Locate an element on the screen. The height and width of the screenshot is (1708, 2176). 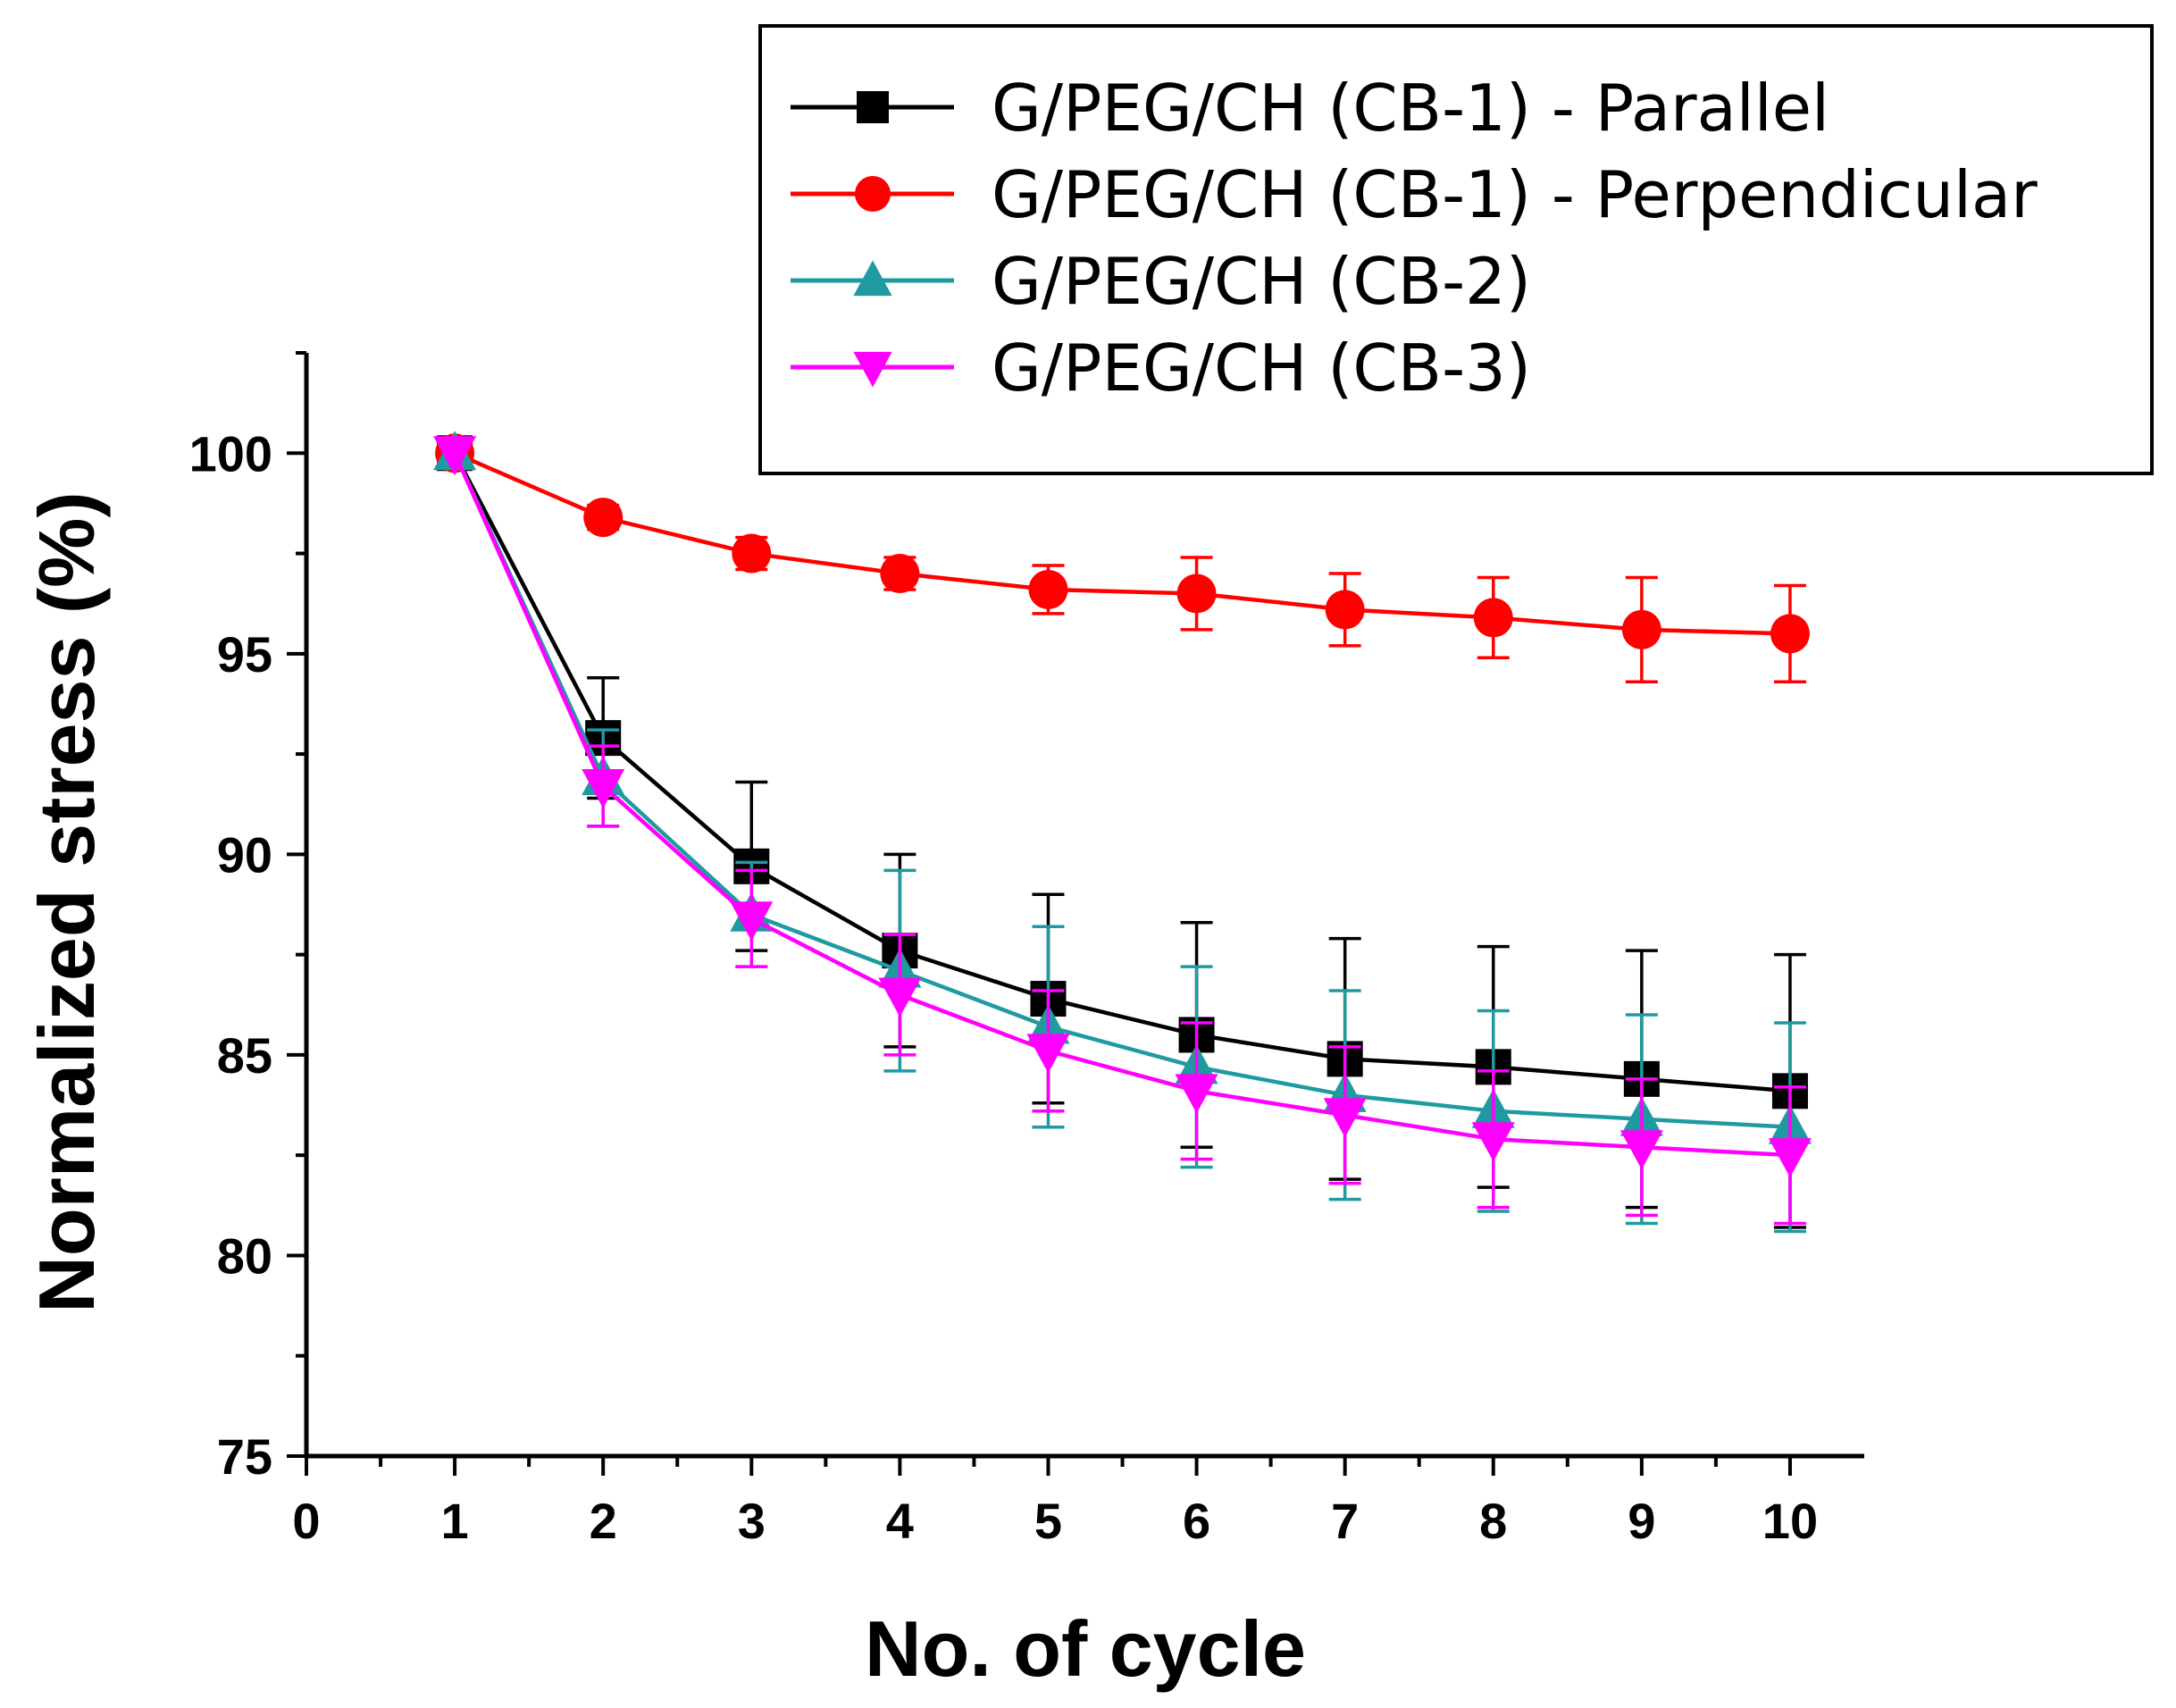
y-tick-label: 85 is located at coordinates (244, 1055).